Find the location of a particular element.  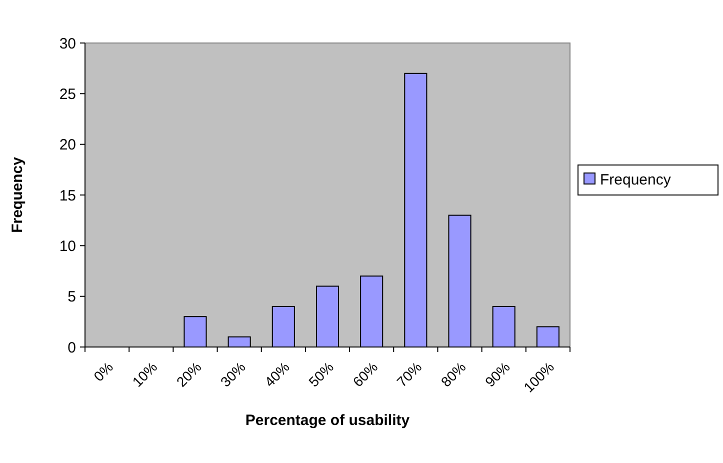

y-tick-label: 5 is located at coordinates (72, 297).